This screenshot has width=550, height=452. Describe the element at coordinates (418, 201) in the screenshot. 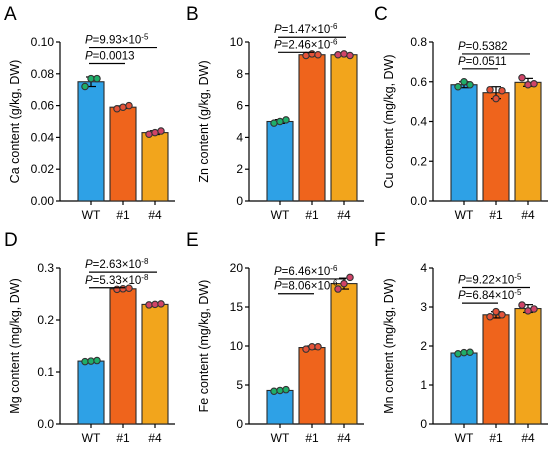

I see `y-tick-label: 0.0` at that location.